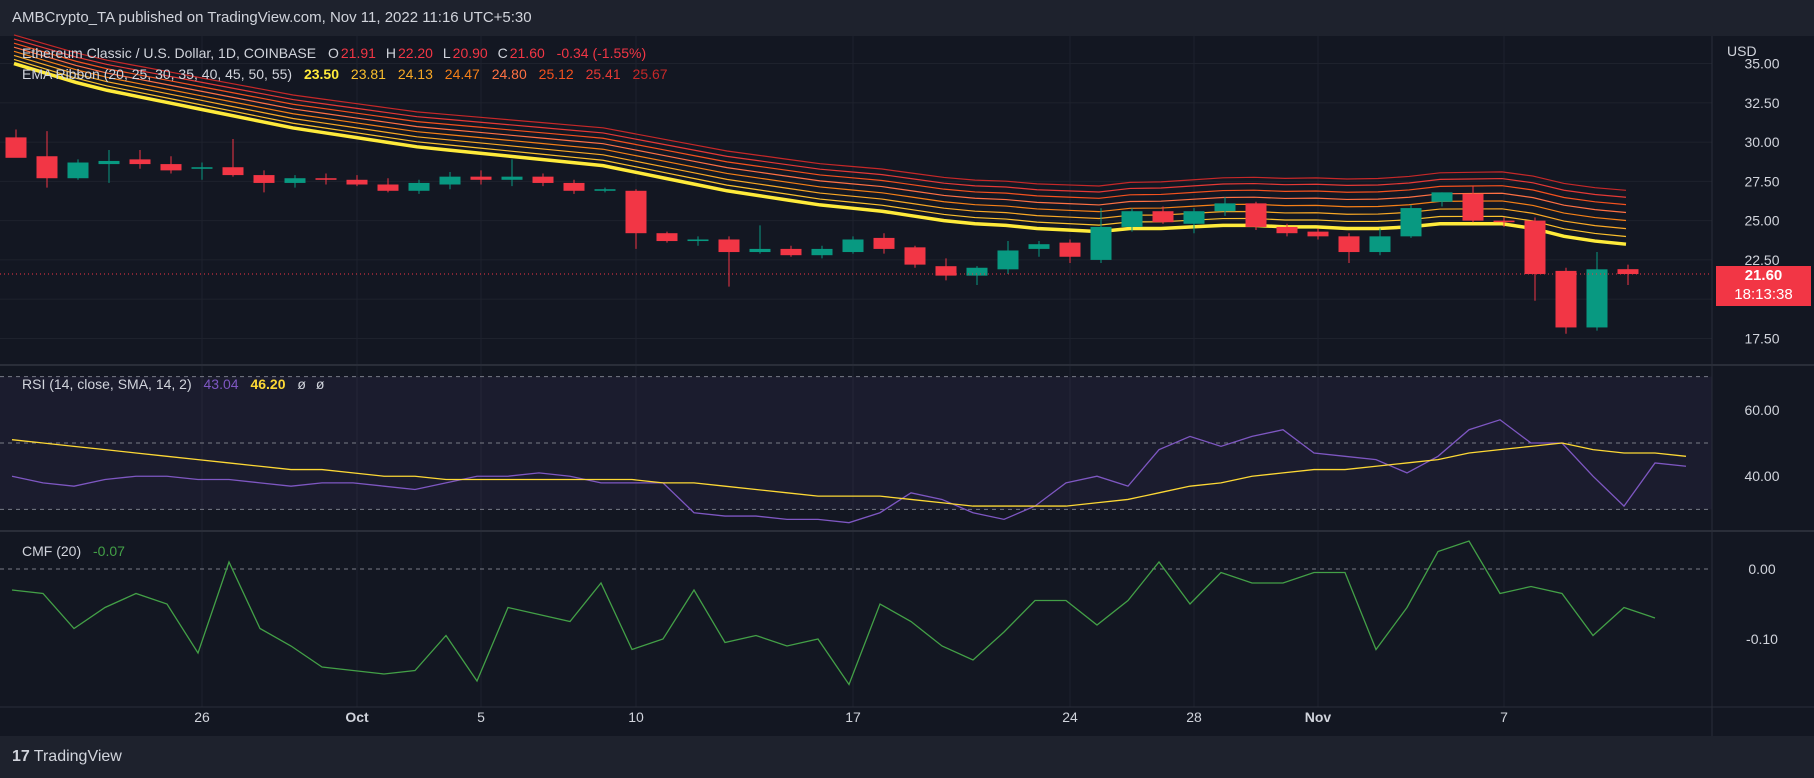 The image size is (1814, 778). I want to click on time-tick-label: 10, so click(636, 717).